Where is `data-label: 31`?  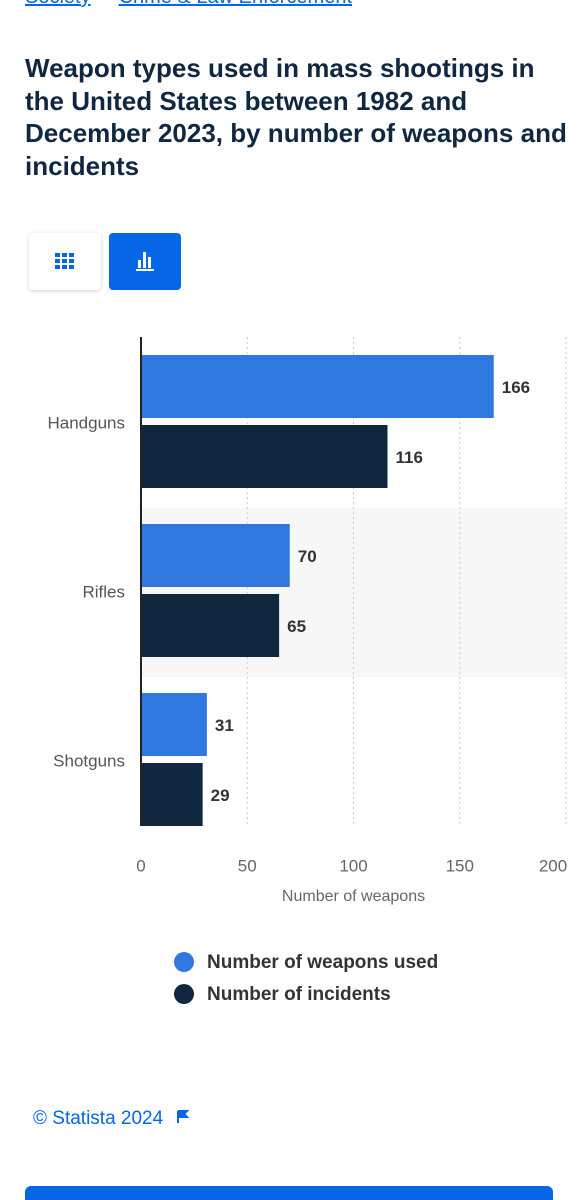 data-label: 31 is located at coordinates (224, 725).